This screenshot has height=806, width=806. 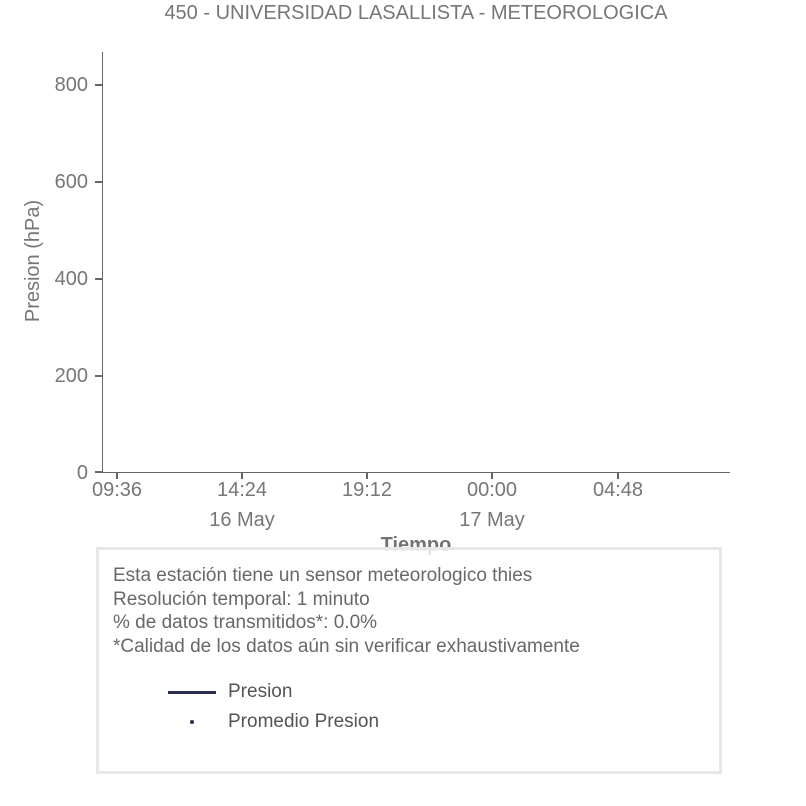 I want to click on dot-swatch-icon, so click(x=192, y=722).